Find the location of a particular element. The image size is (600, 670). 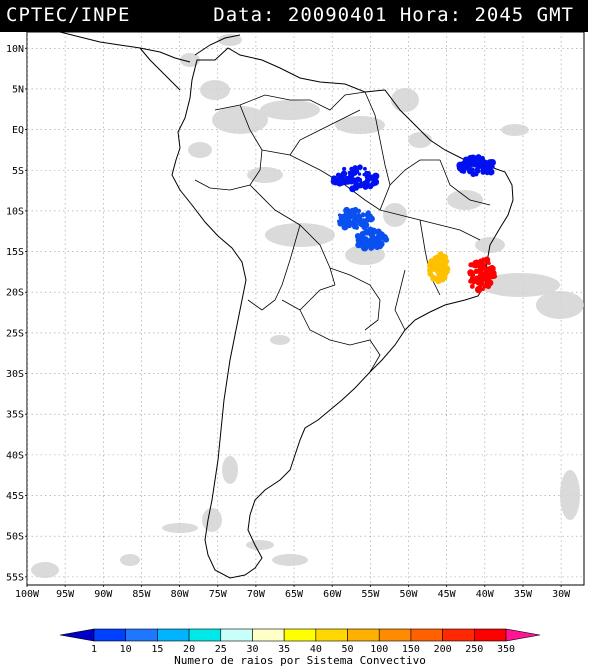

lat-tick-label: 35S is located at coordinates (15, 415).